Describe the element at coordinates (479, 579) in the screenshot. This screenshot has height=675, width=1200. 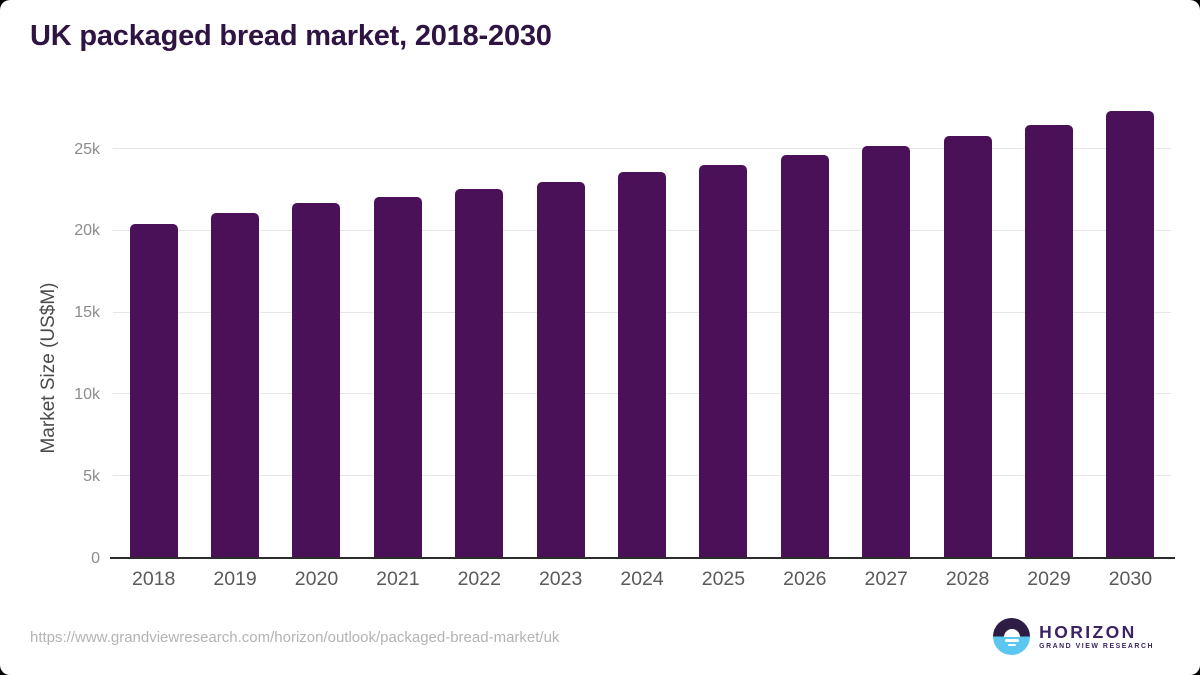
I see `x-tick-2022: 2022` at that location.